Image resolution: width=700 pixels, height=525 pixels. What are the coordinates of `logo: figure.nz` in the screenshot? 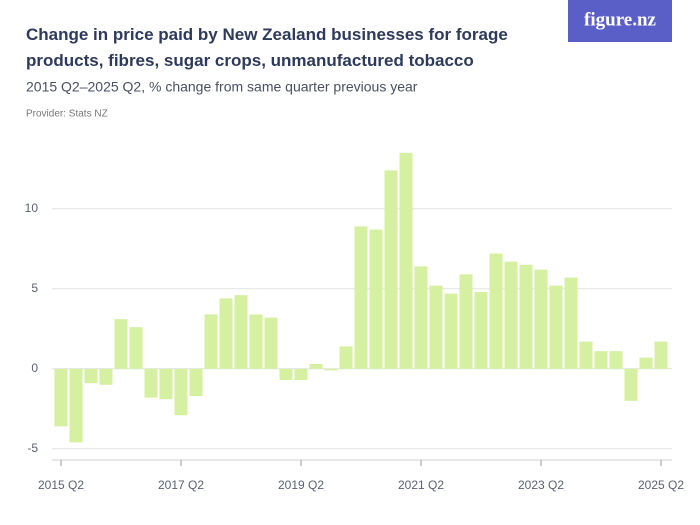 It's located at (620, 19).